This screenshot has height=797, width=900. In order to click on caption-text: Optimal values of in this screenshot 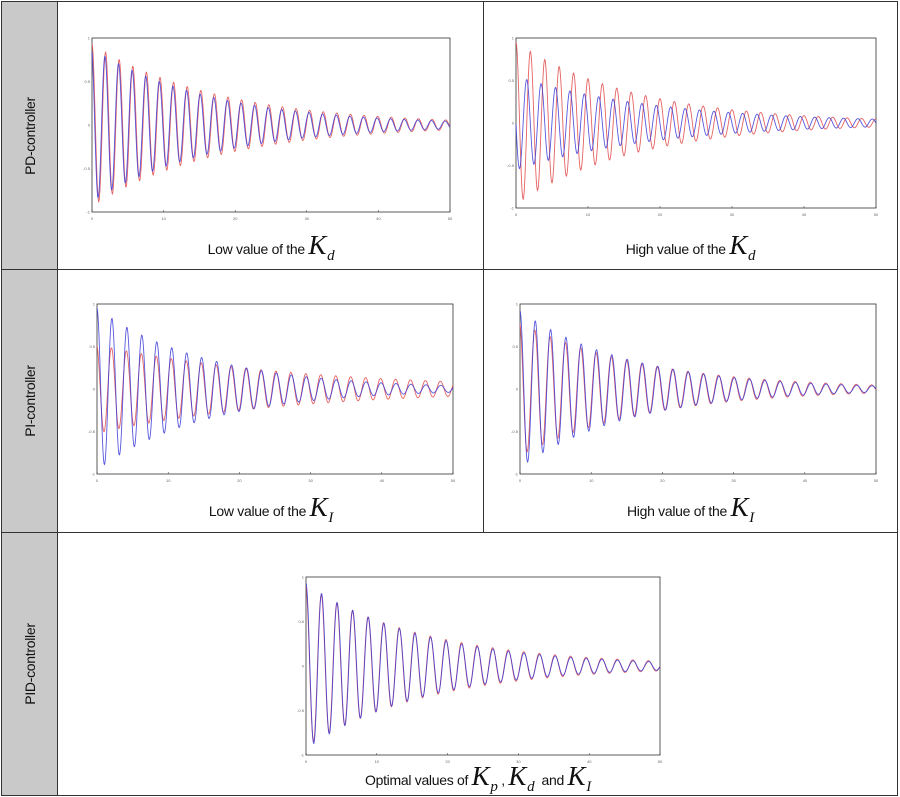, I will do `click(417, 780)`.